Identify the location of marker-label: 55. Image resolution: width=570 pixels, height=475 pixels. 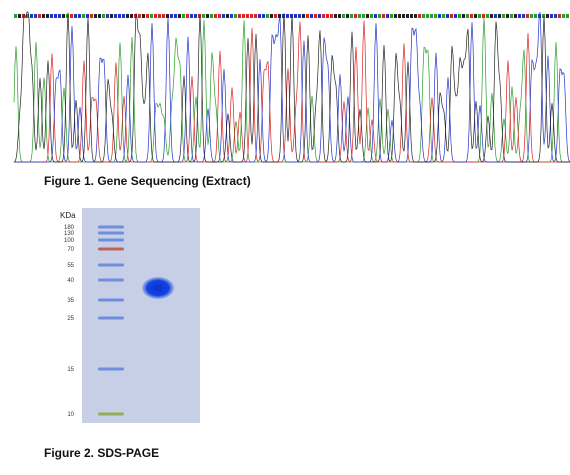
(70, 266).